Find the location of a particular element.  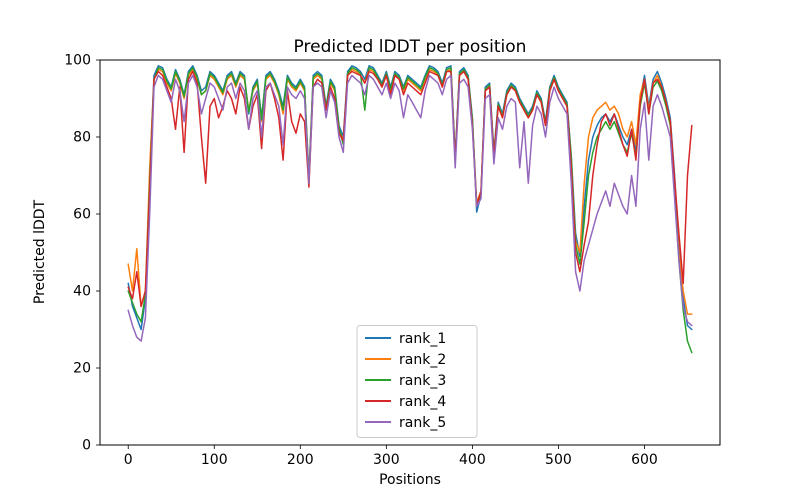

x-tick-label: 0 is located at coordinates (128, 460).